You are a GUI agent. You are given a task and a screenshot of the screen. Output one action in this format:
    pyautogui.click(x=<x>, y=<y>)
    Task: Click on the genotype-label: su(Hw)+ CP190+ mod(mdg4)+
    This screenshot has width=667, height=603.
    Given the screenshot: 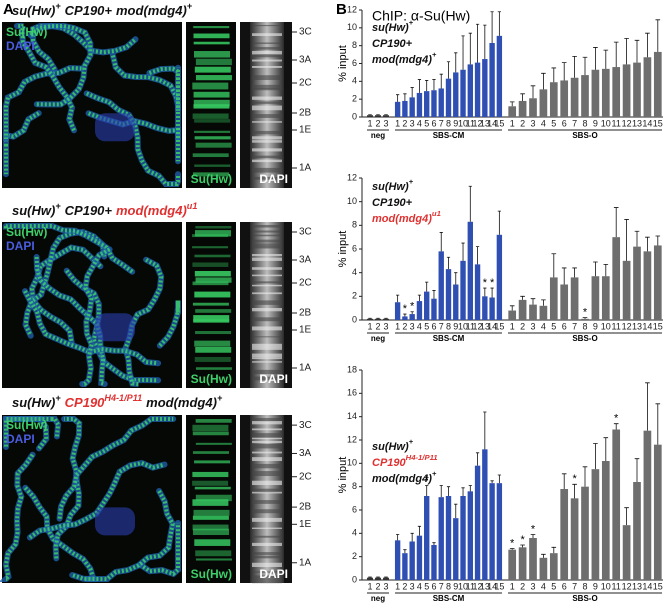 What is the action you would take?
    pyautogui.click(x=102, y=9)
    